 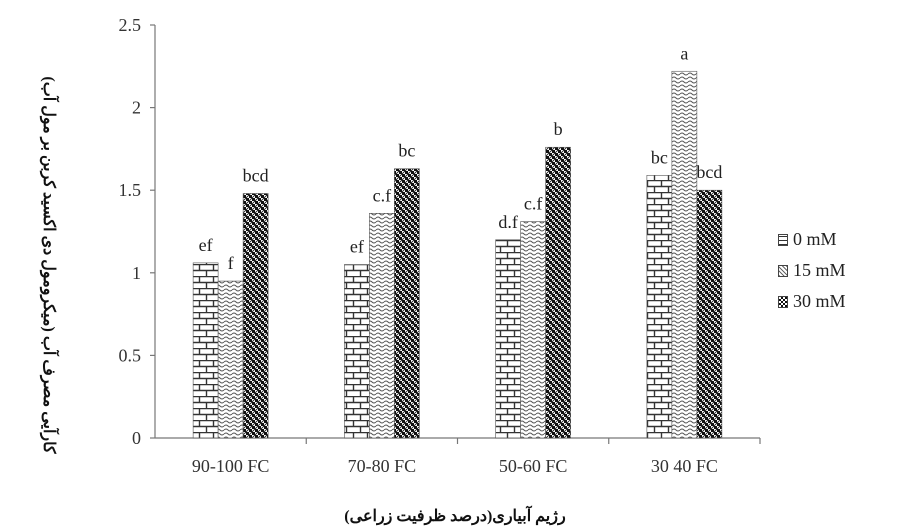 What do you see at coordinates (136, 108) in the screenshot?
I see `y-tick-label: 2` at bounding box center [136, 108].